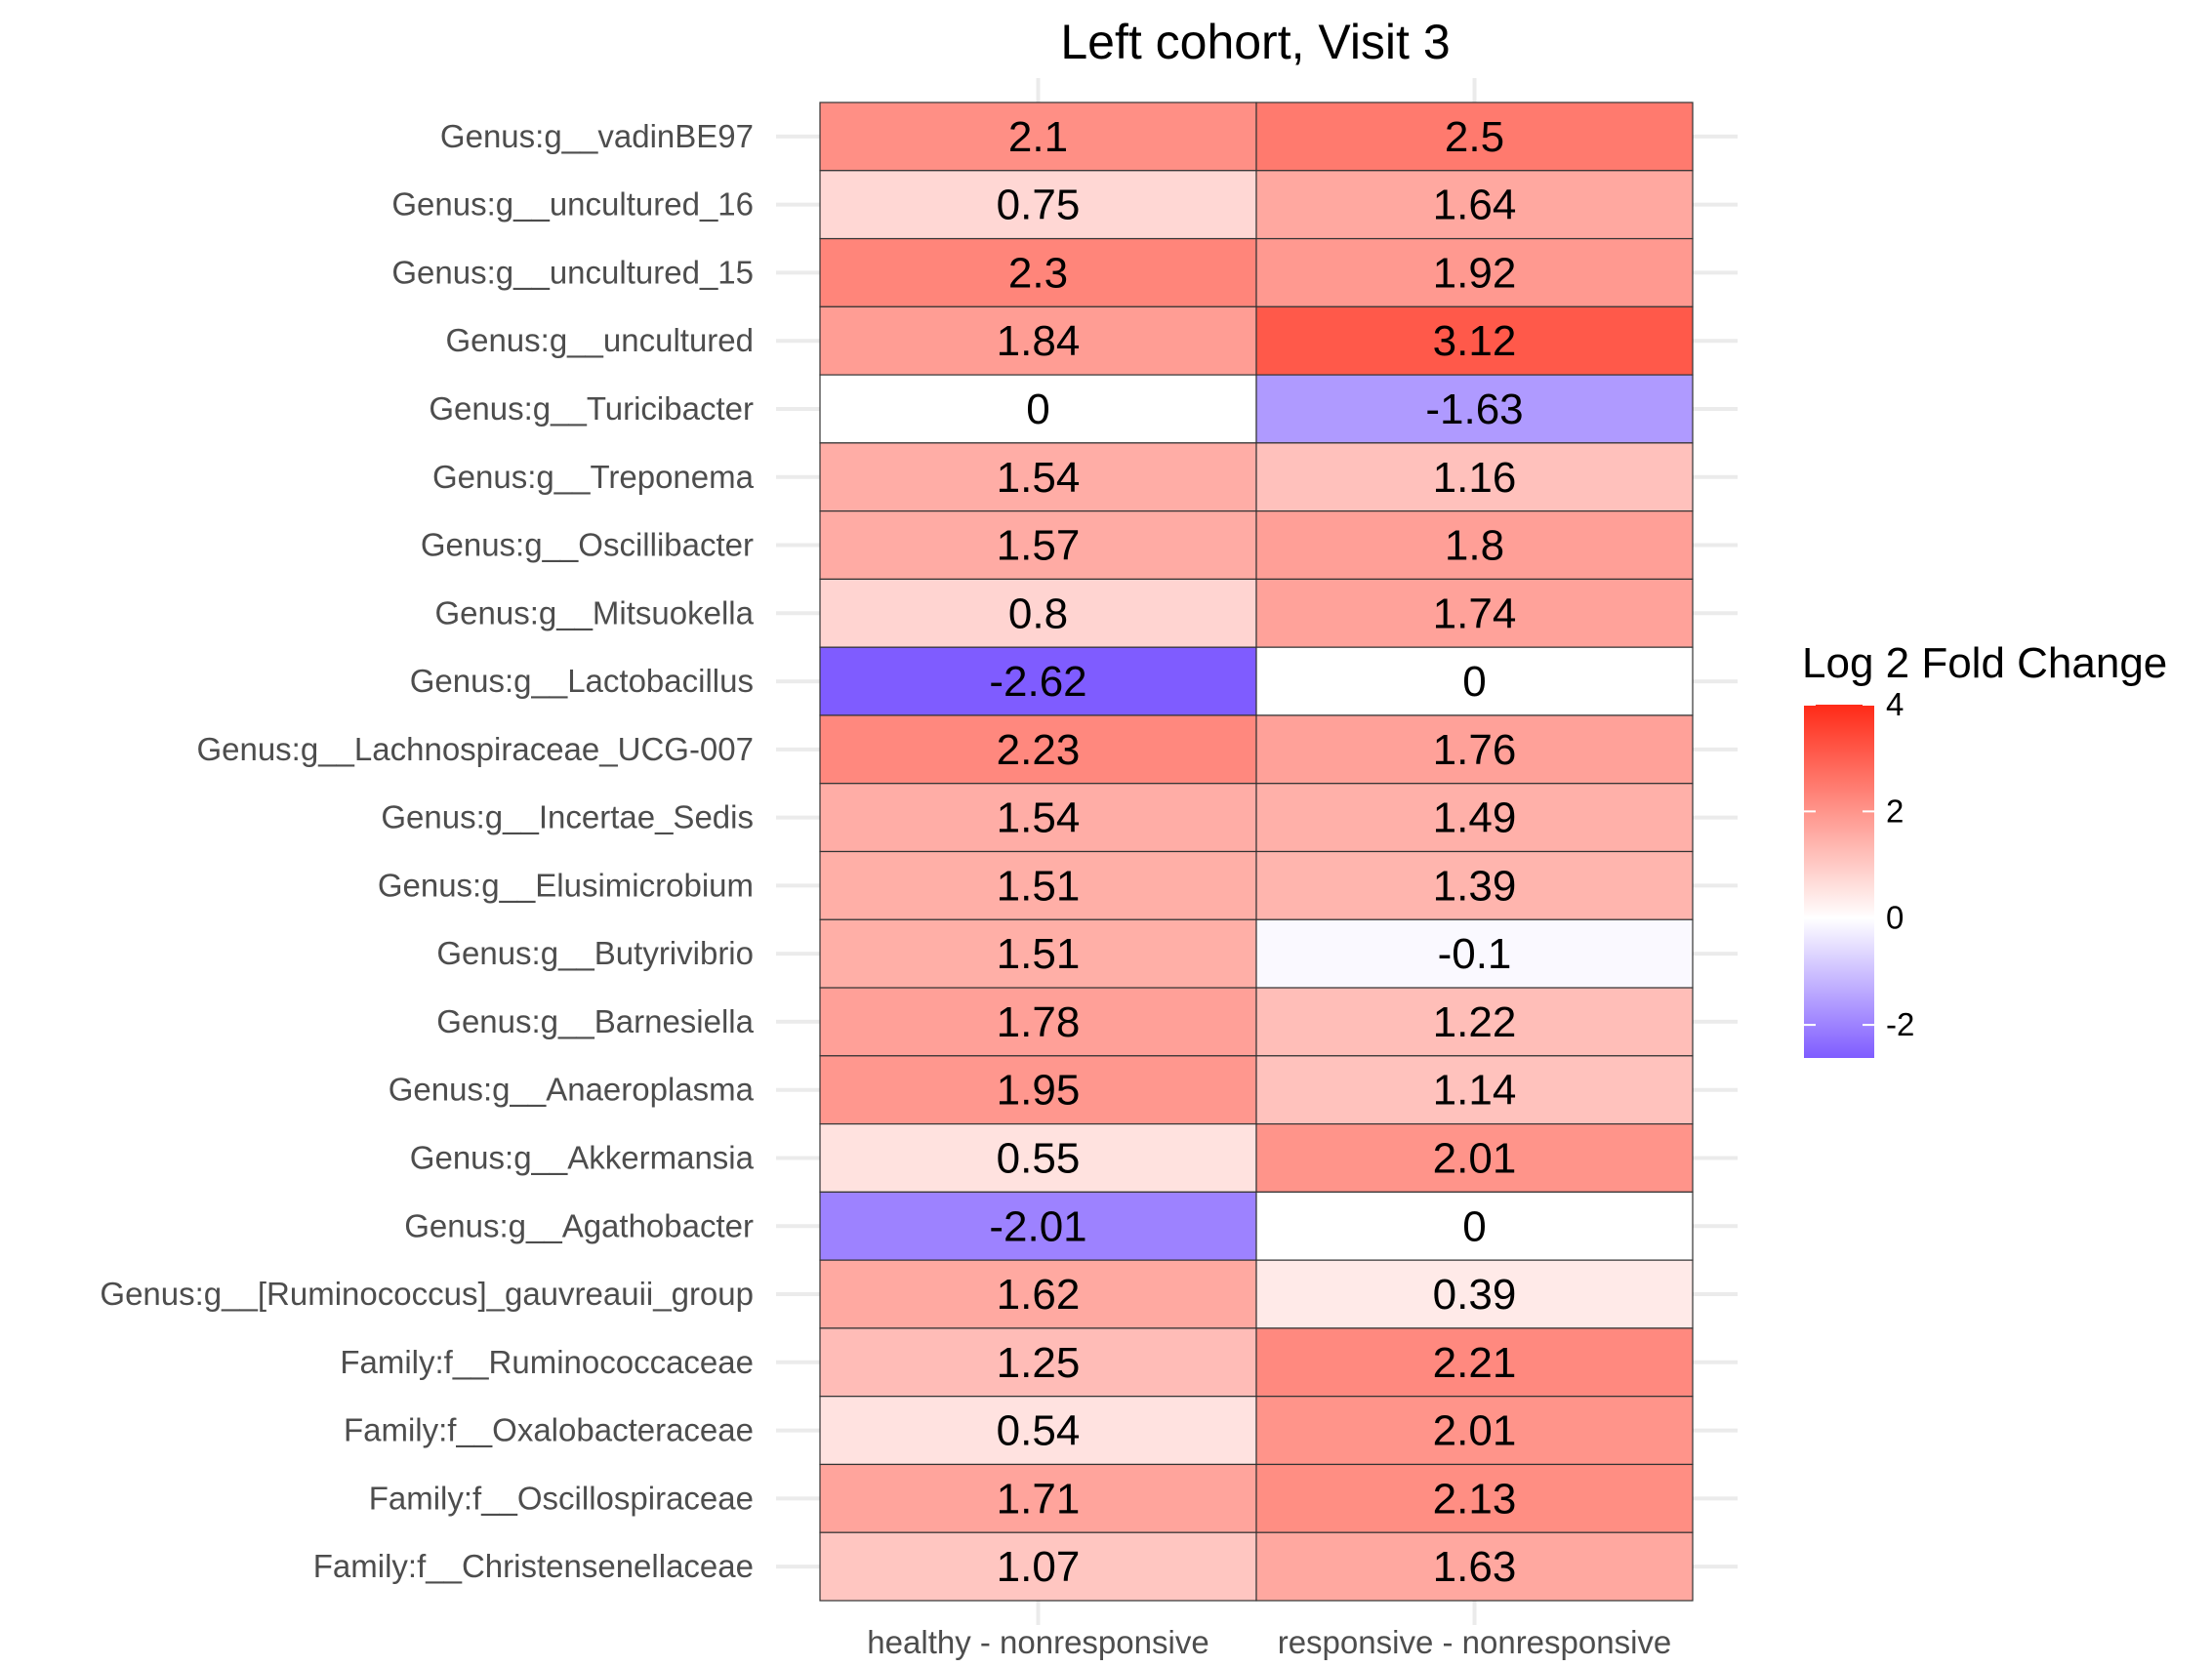  I want to click on y-tick-label: Genus:g__Anaeroplasma, so click(572, 1090).